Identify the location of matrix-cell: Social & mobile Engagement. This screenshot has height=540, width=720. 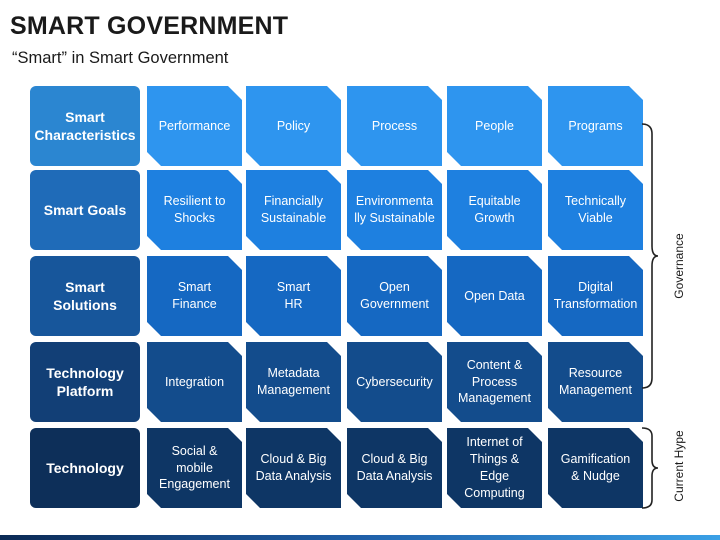
(194, 468).